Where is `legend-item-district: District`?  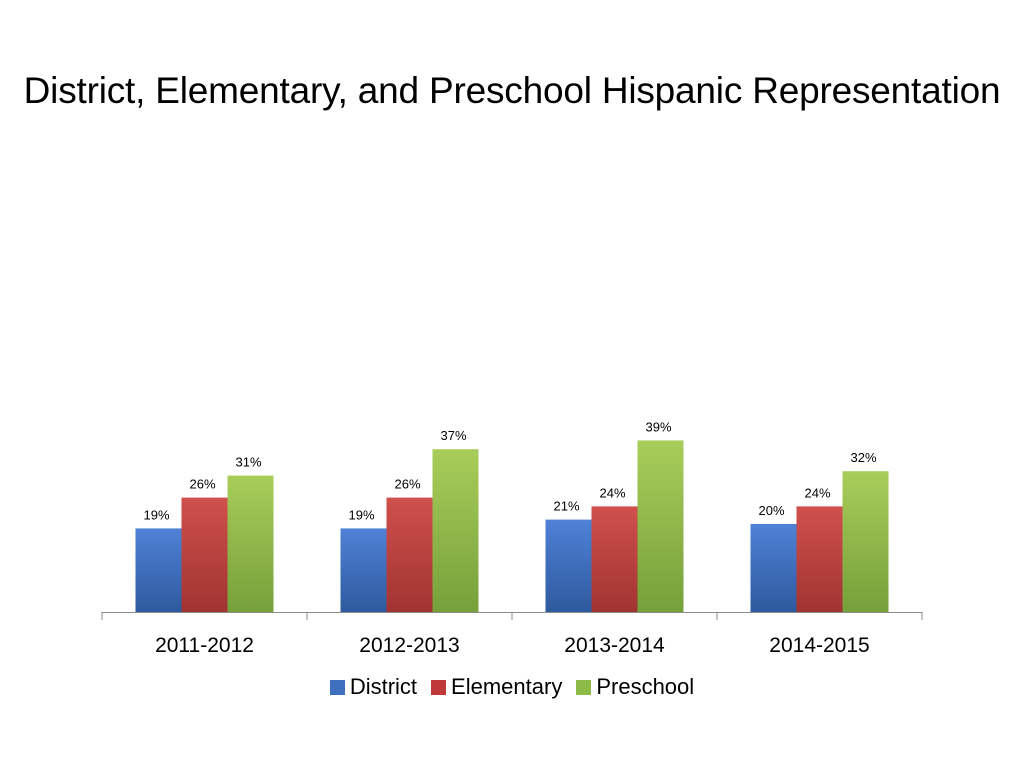 legend-item-district: District is located at coordinates (373, 687).